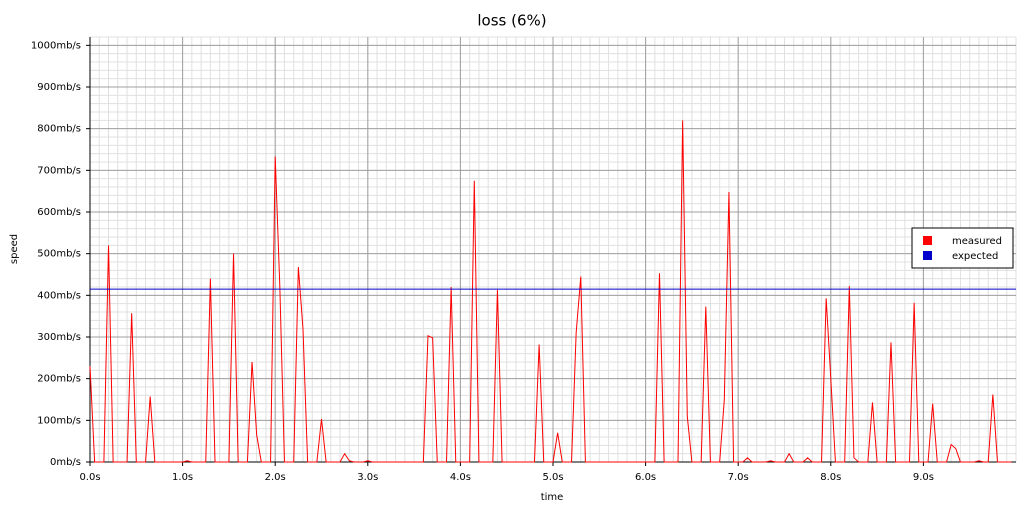 This screenshot has width=1024, height=516. What do you see at coordinates (645, 477) in the screenshot?
I see `x-tick-label: 6.0s` at bounding box center [645, 477].